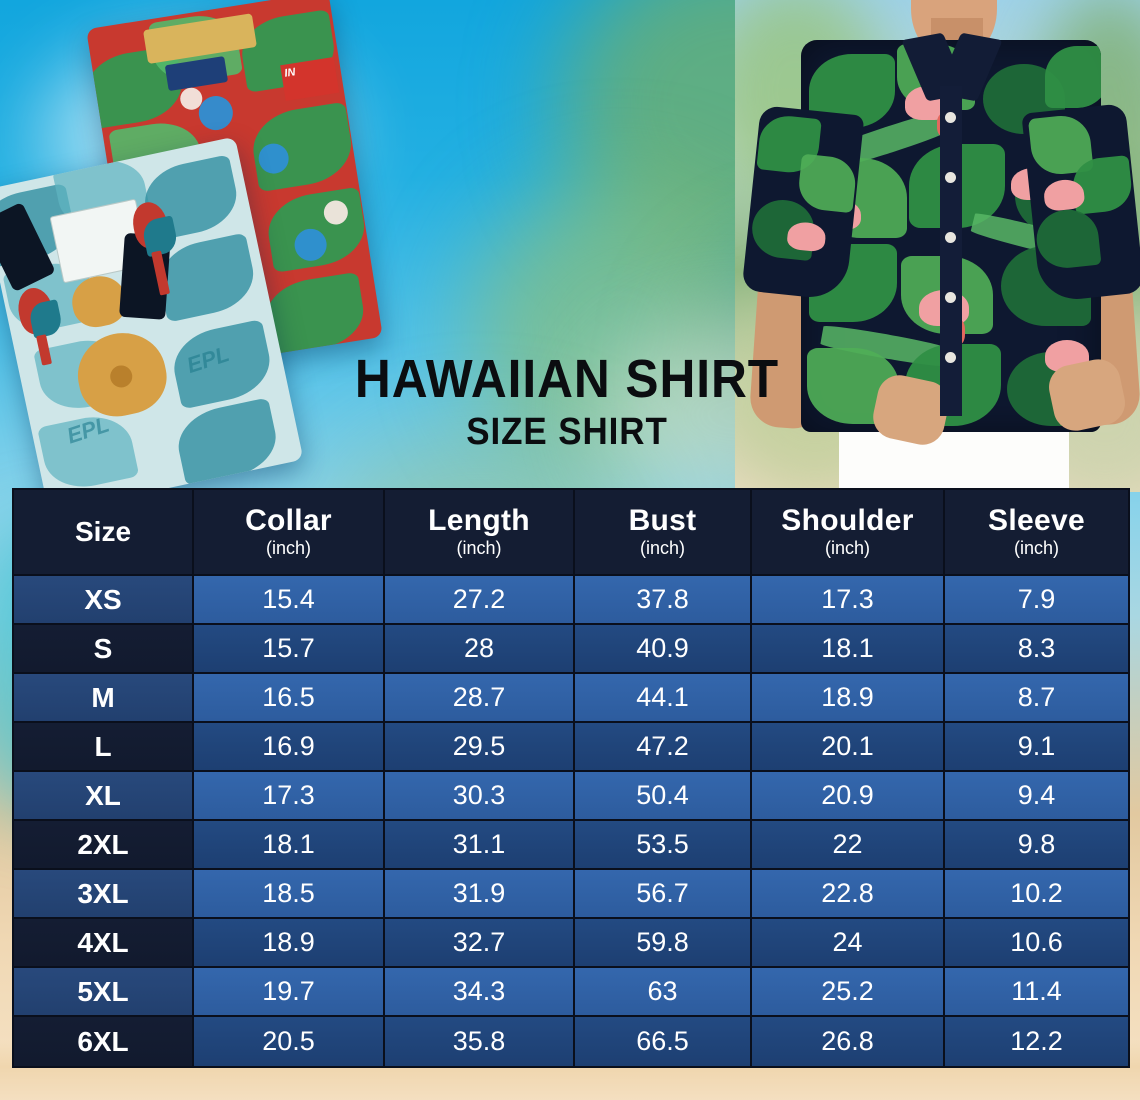  I want to click on cell-bust: 40.9, so click(663, 649).